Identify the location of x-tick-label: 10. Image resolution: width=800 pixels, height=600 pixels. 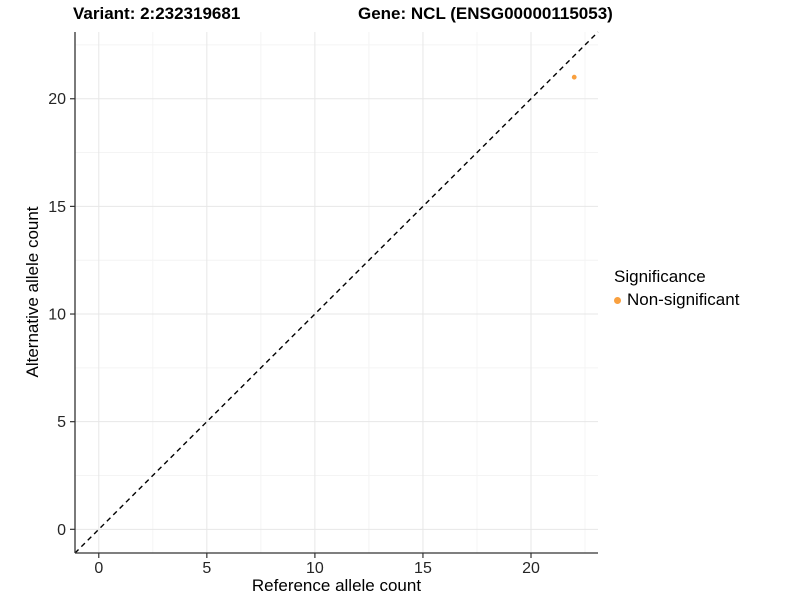
(315, 568).